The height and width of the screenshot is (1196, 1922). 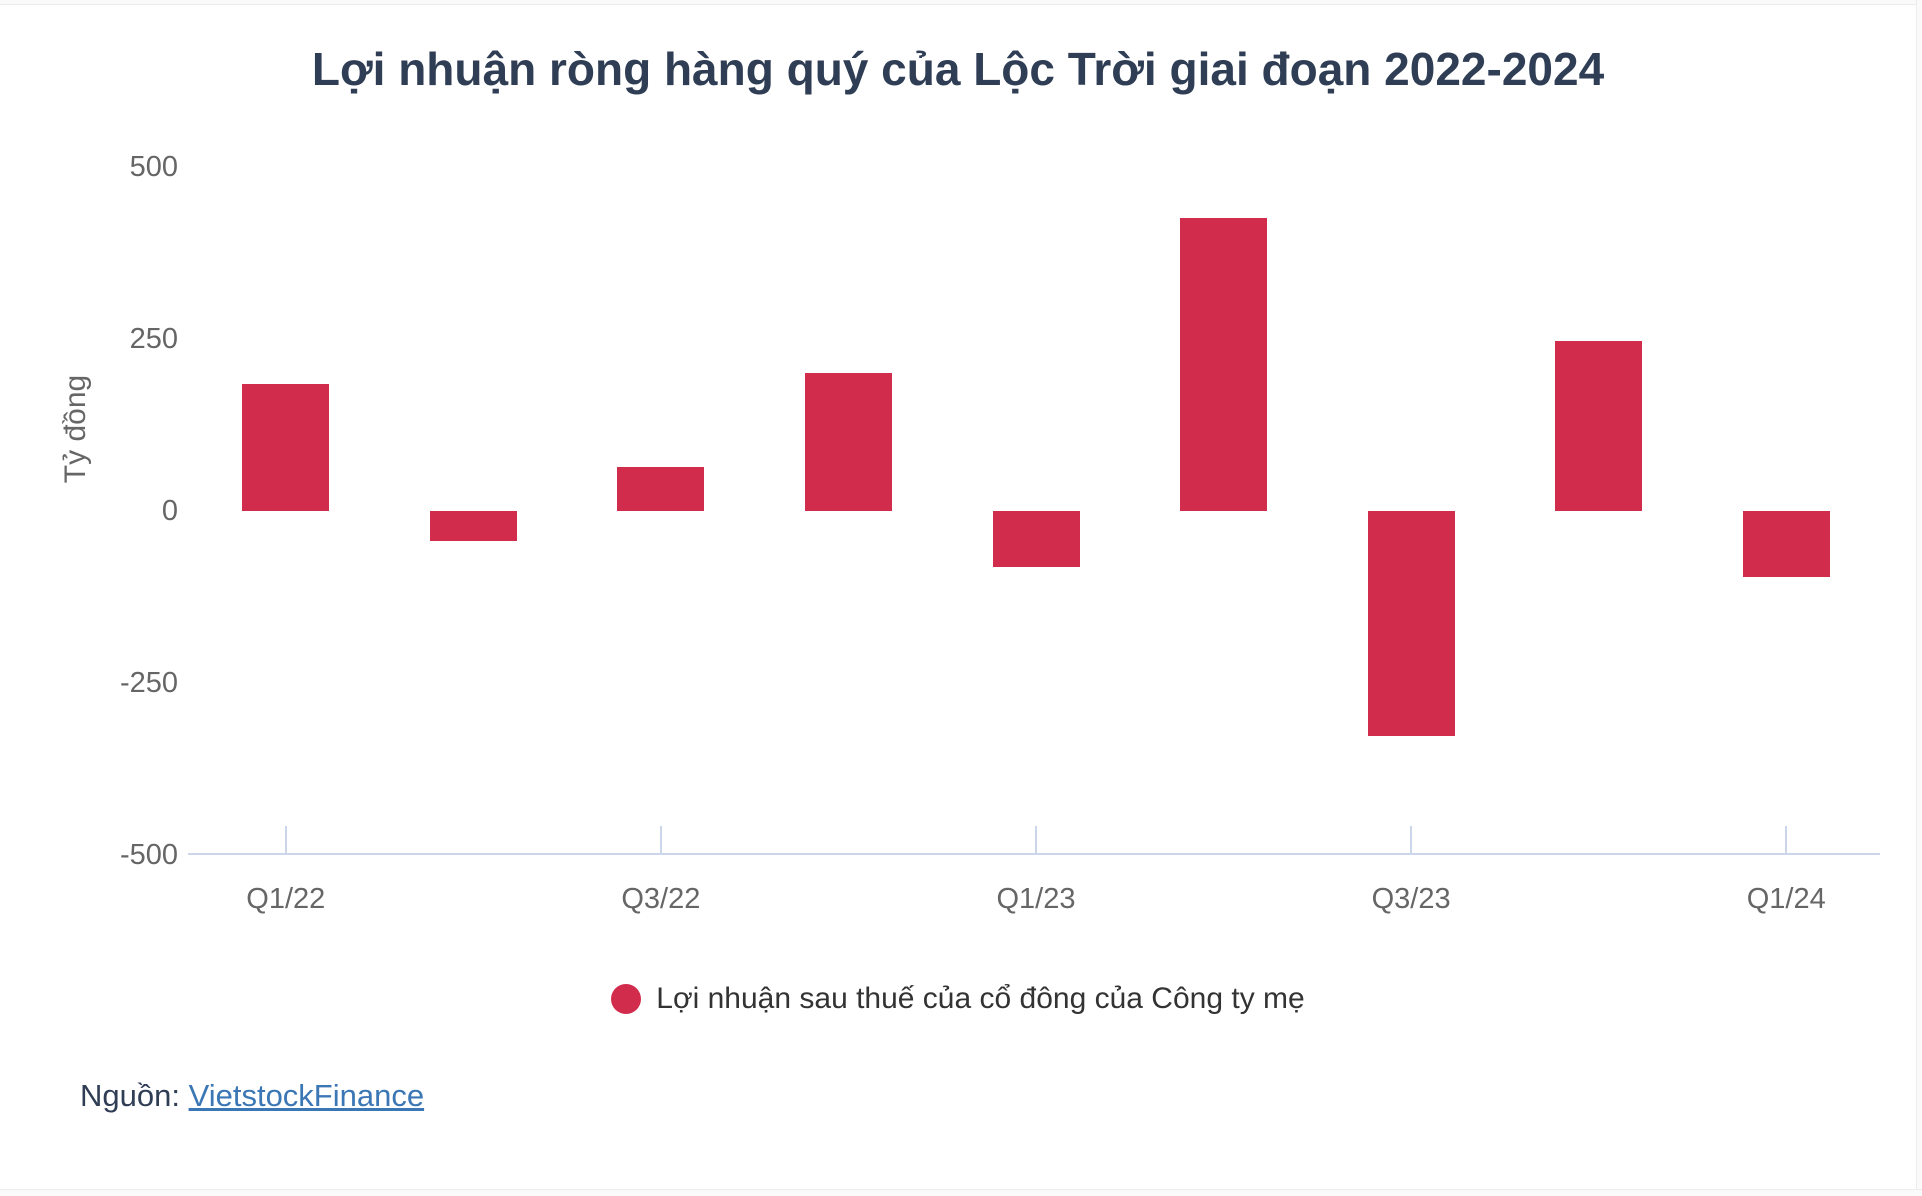 I want to click on page-edge-top, so click(x=961, y=2).